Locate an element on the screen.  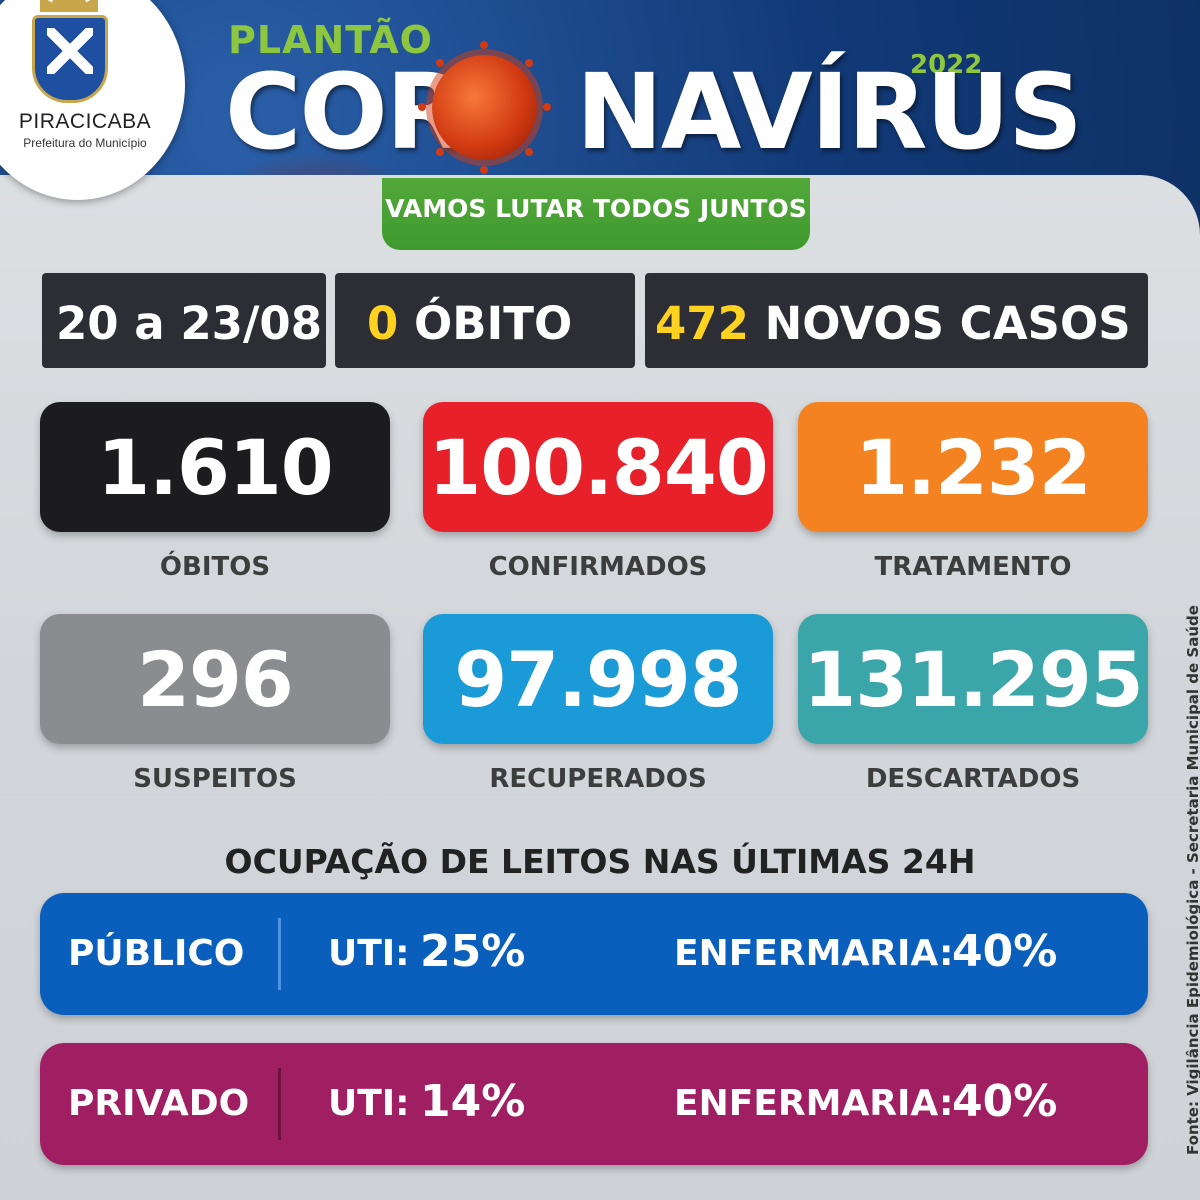
stat-value: 1.610 is located at coordinates (215, 467).